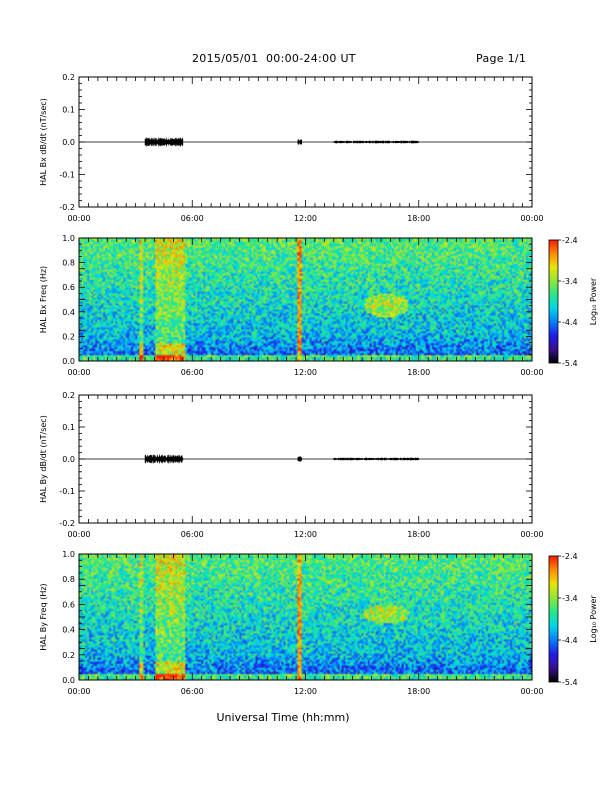  Describe the element at coordinates (43, 616) in the screenshot. I see `y-axis-label: HAL By Freq (Hz)` at that location.